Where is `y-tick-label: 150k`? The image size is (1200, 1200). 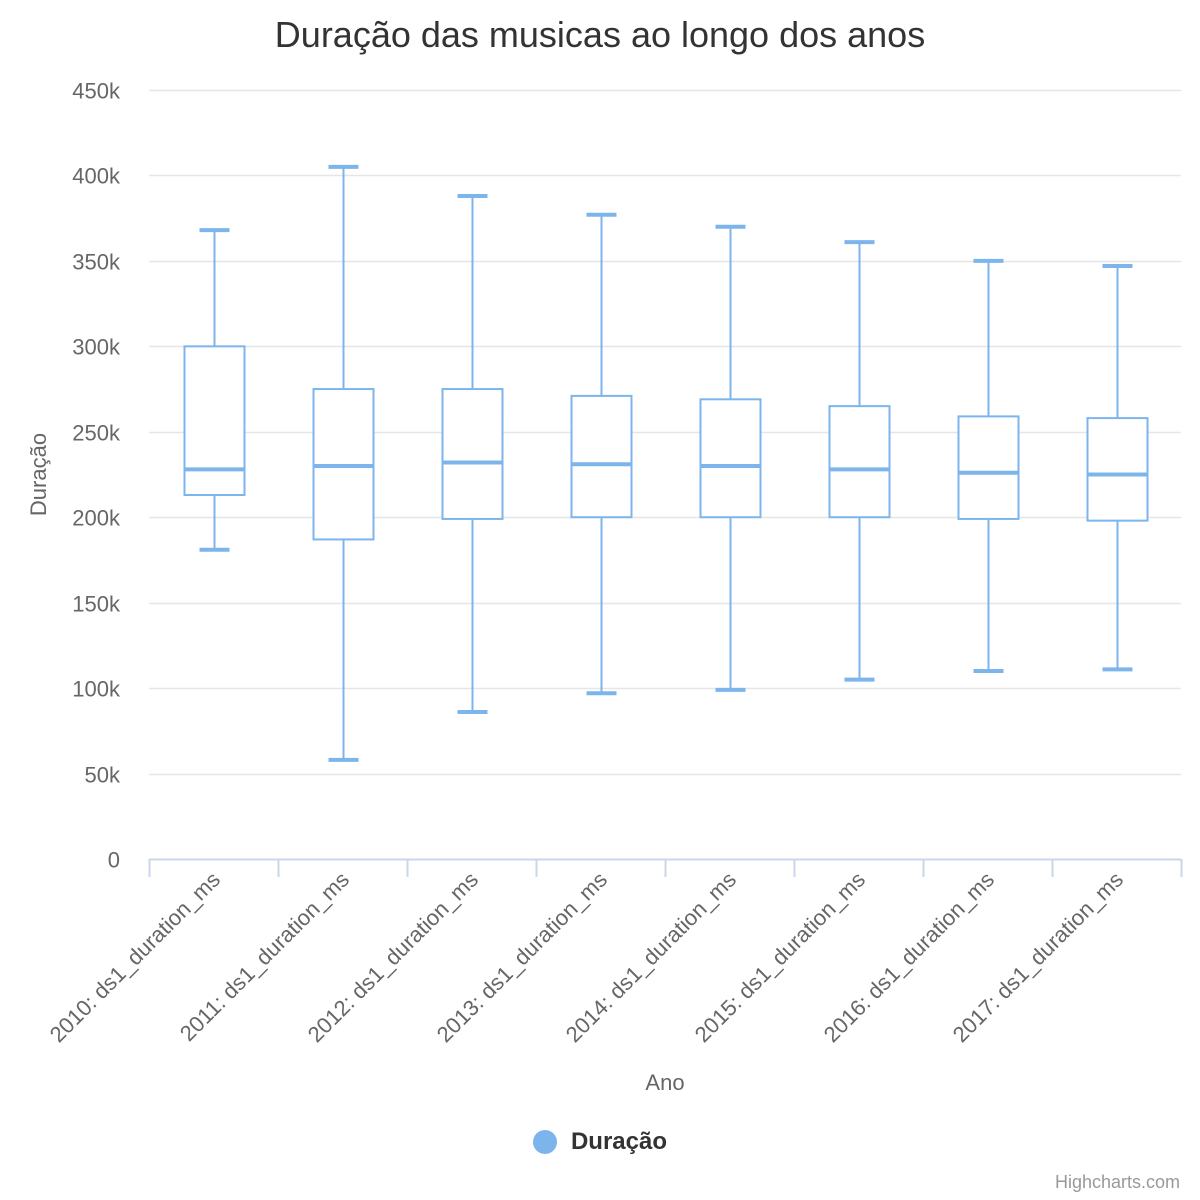 y-tick-label: 150k is located at coordinates (96, 604).